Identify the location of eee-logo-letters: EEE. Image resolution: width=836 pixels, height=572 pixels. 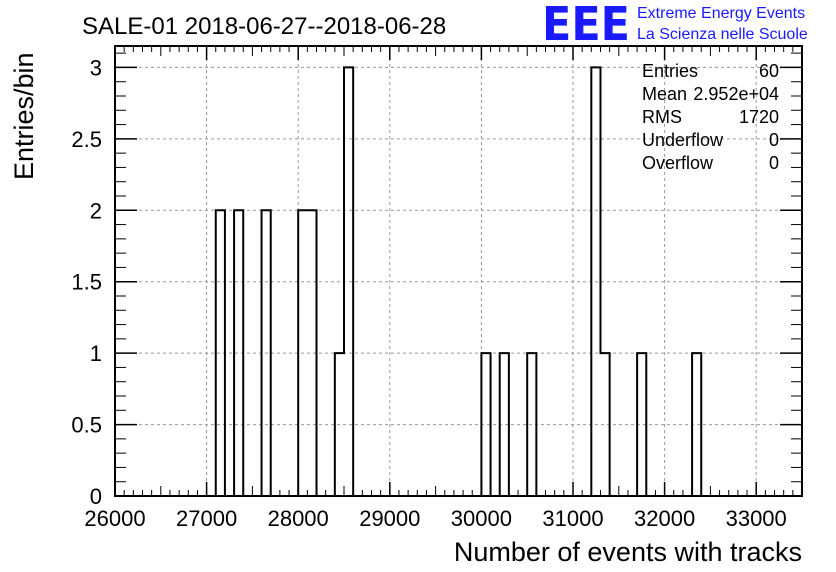
(586, 25).